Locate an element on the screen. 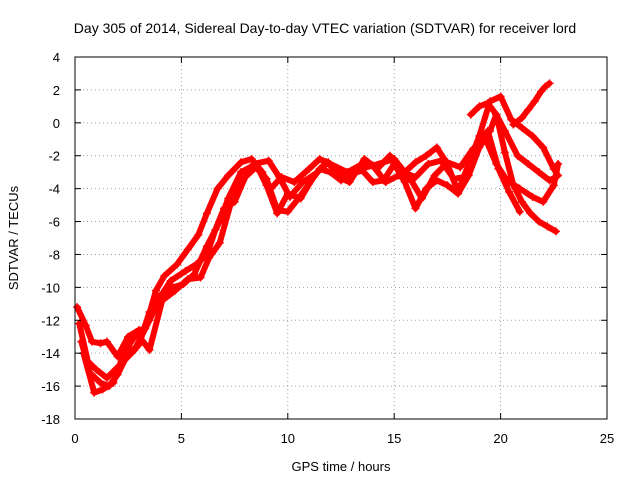  y-tick-label: -14 is located at coordinates (50, 353).